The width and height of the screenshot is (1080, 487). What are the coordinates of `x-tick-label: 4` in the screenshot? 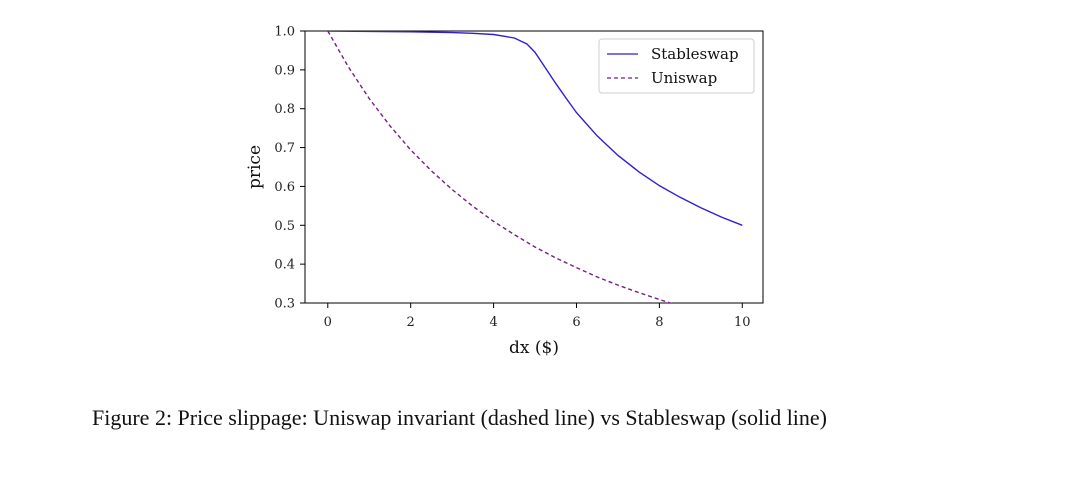 It's located at (493, 322).